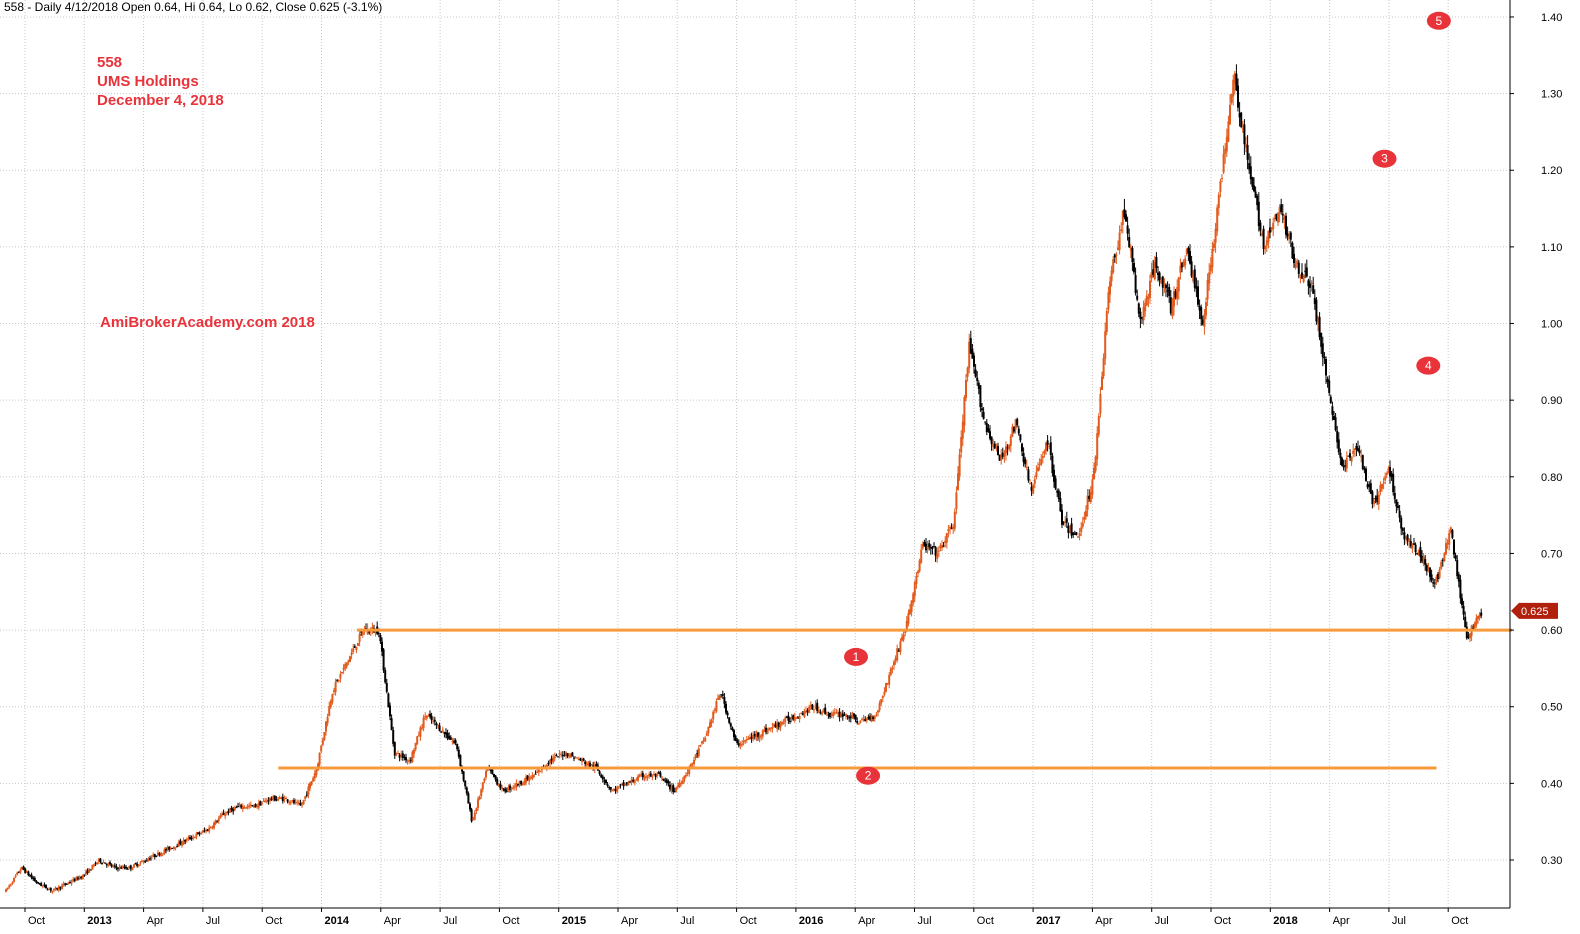 Image resolution: width=1580 pixels, height=934 pixels. I want to click on x-tick-label: Apr, so click(392, 921).